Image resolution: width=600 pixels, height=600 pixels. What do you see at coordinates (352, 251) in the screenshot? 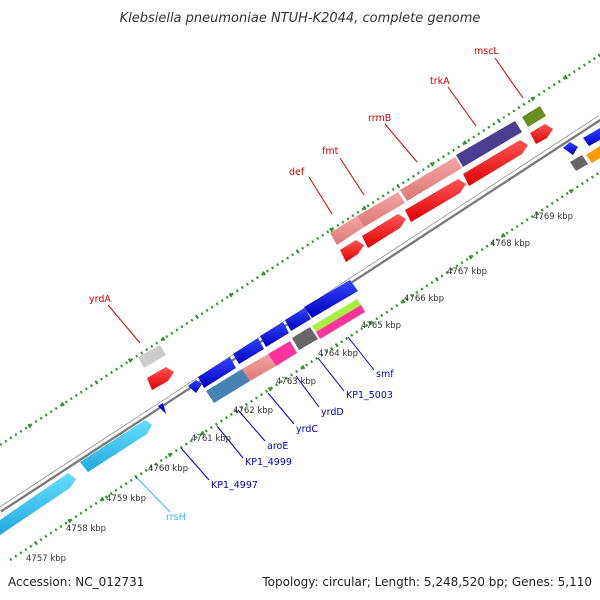
I see `feature-def-cds` at bounding box center [352, 251].